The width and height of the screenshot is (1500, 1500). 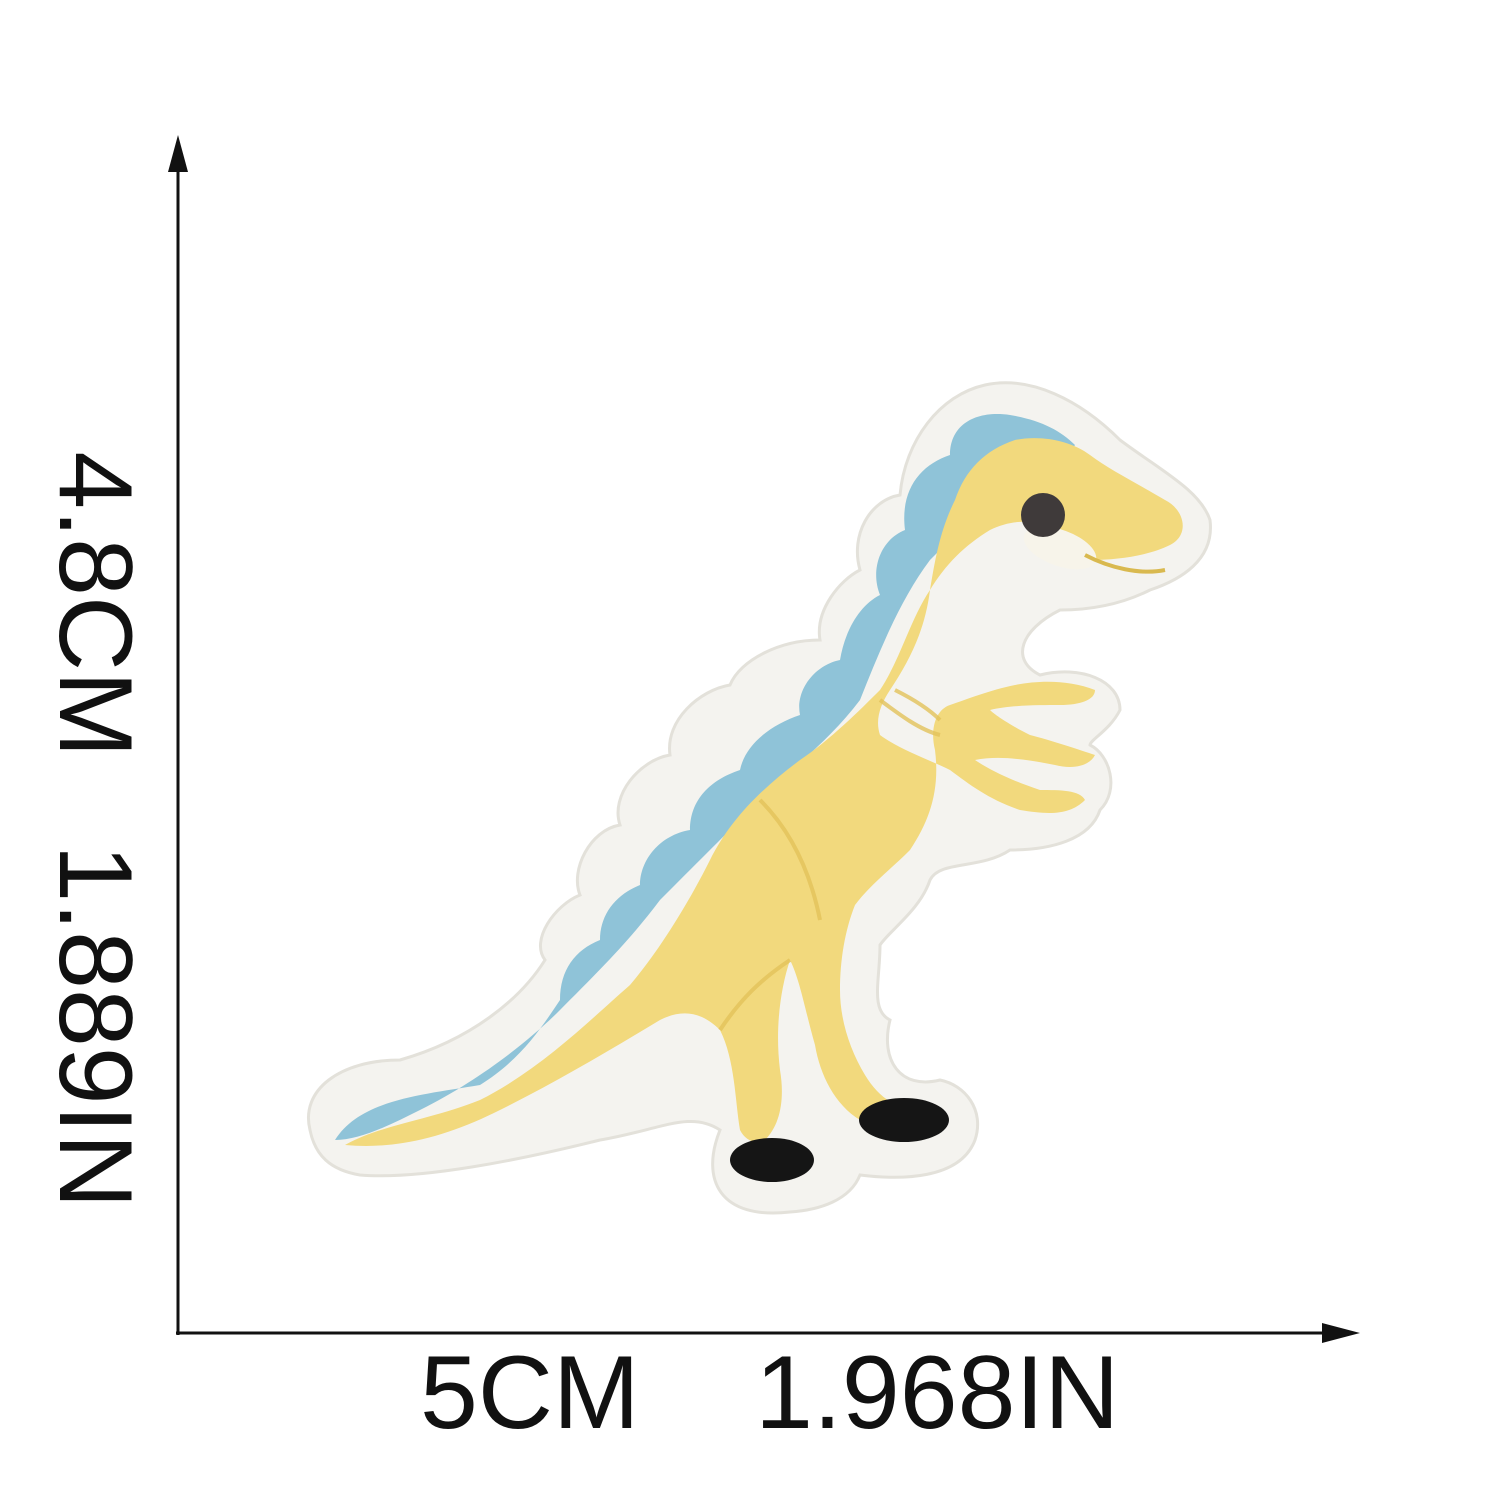 I want to click on width-dimension-label: 5CM 1.968IN, so click(x=770, y=1393).